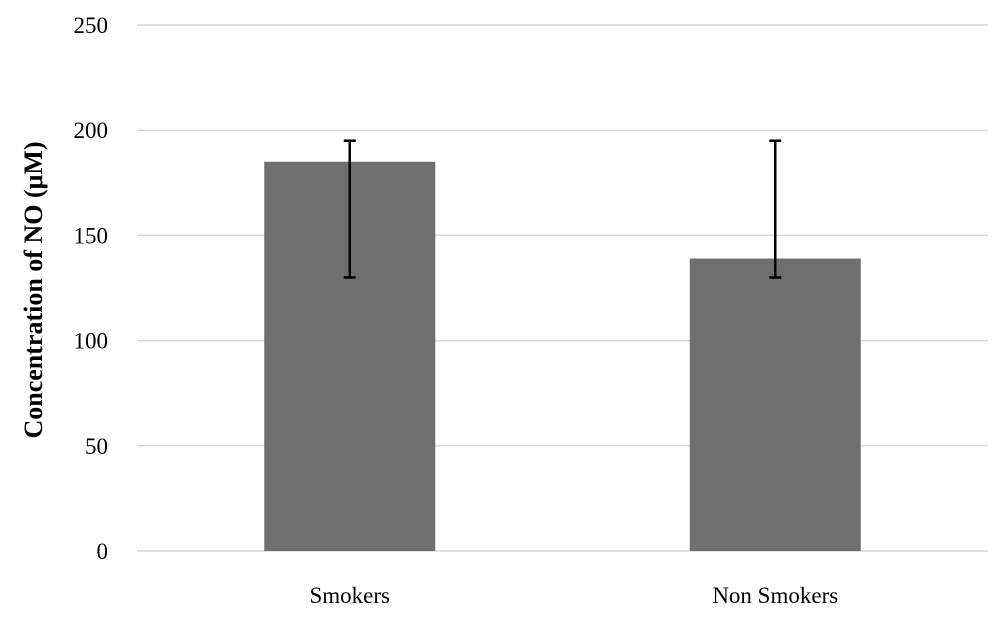  Describe the element at coordinates (91, 341) in the screenshot. I see `y-tick-label: 100` at that location.